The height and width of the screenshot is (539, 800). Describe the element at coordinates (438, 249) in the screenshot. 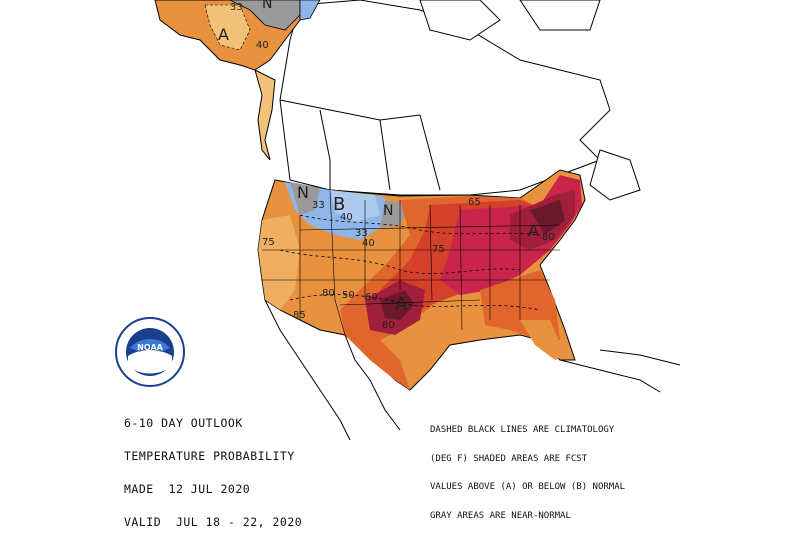

I see `clim-label-75b: 75` at that location.